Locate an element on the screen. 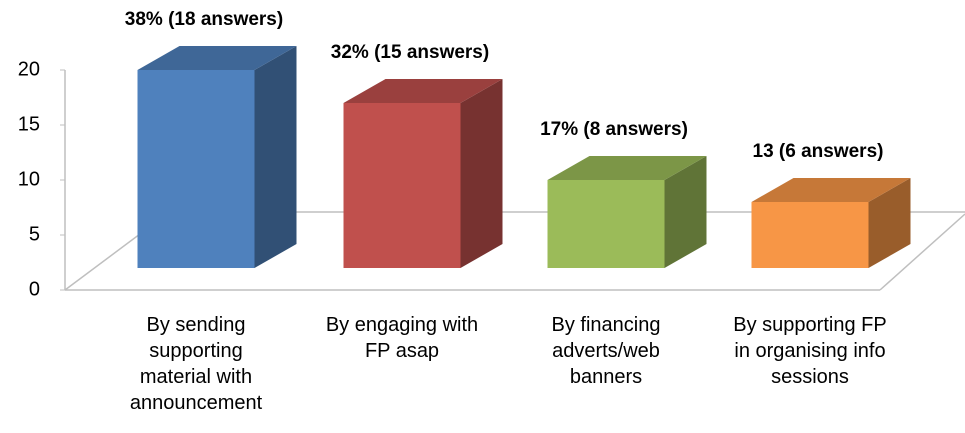 This screenshot has height=433, width=965. value-label: 17% (8 answers) is located at coordinates (614, 129).